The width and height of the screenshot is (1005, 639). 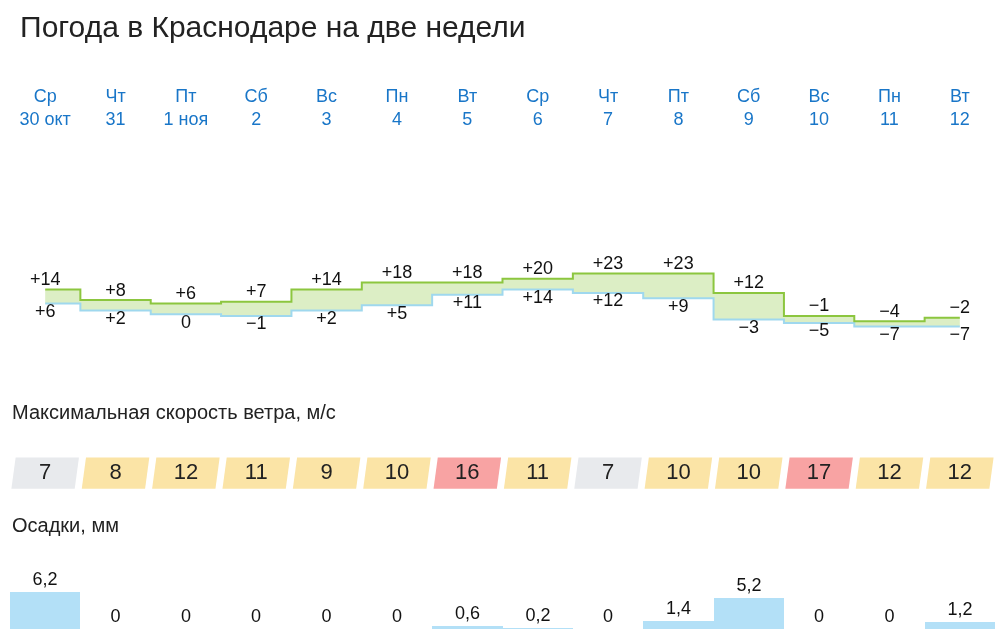 What do you see at coordinates (678, 607) in the screenshot?
I see `data-label: 1,4` at bounding box center [678, 607].